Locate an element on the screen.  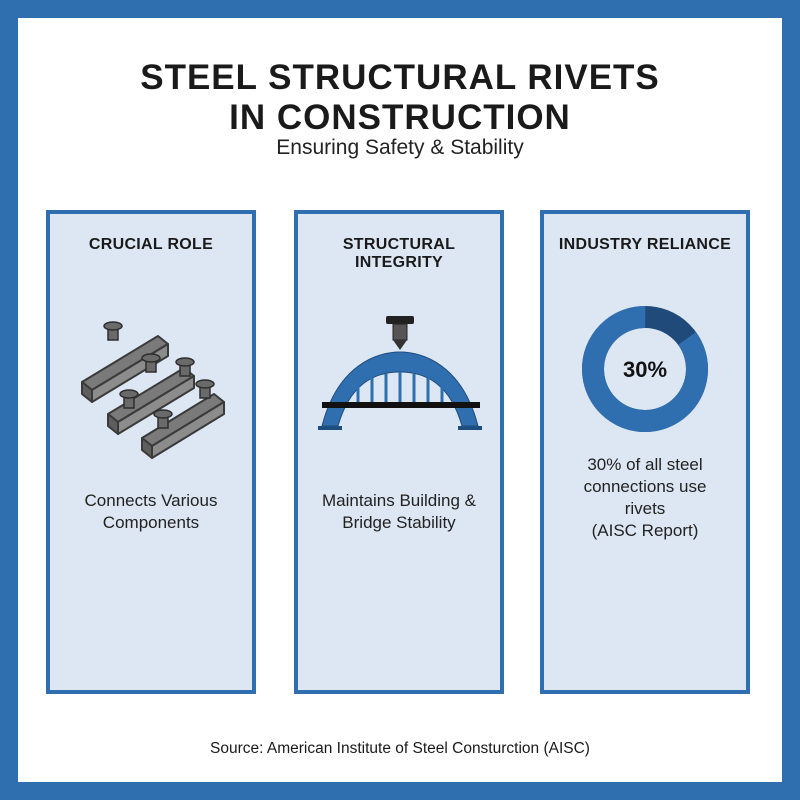
desc-line: Components is located at coordinates (151, 522).